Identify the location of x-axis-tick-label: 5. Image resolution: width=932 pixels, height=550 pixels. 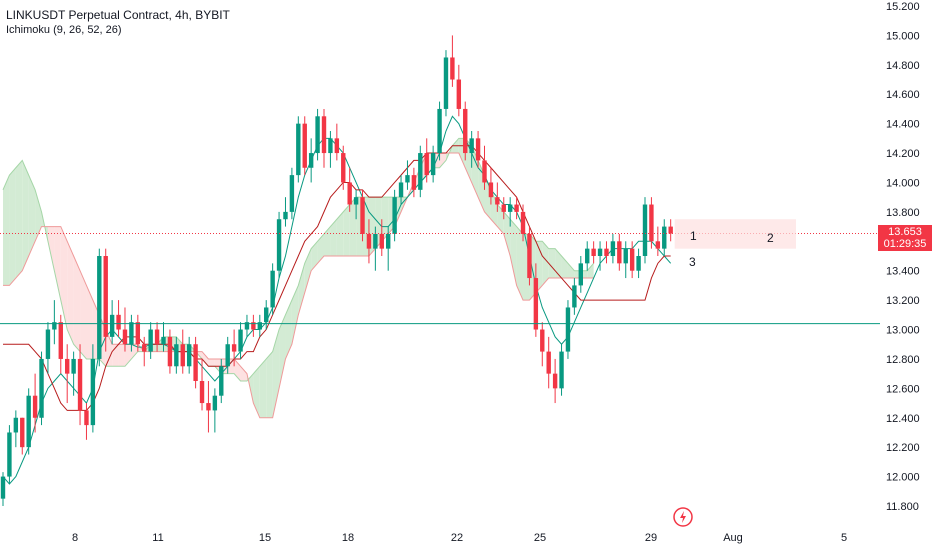
(844, 538).